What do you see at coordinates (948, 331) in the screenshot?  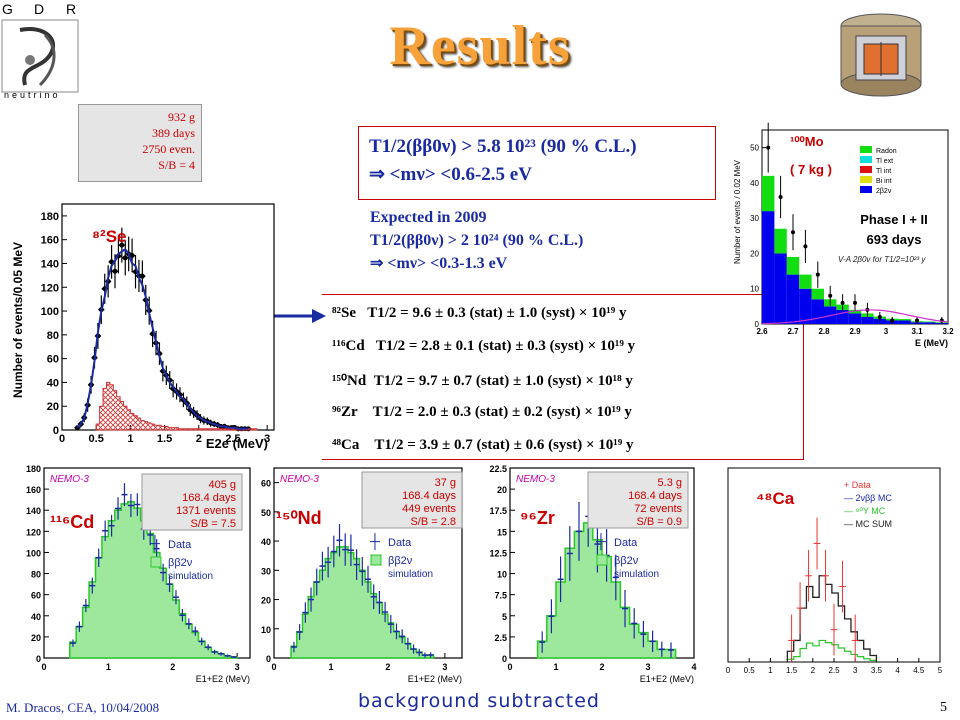 I see `x-tick-label: 3.2` at bounding box center [948, 331].